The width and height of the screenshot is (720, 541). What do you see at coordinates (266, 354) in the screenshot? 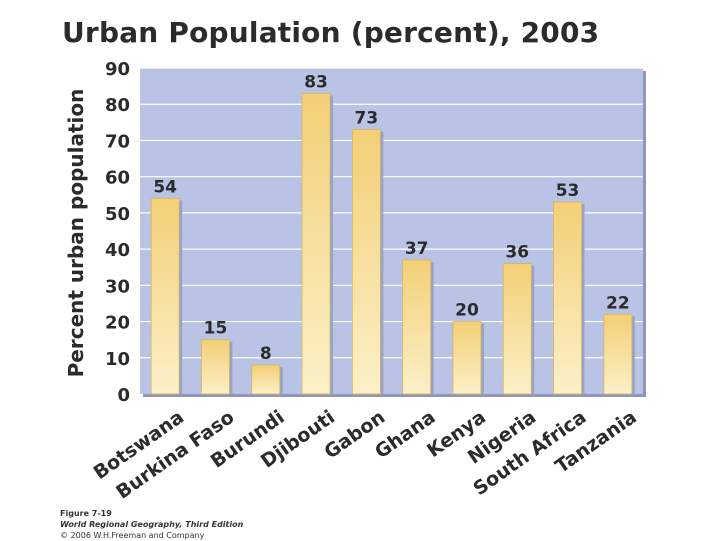
I see `data-label: 8` at bounding box center [266, 354].